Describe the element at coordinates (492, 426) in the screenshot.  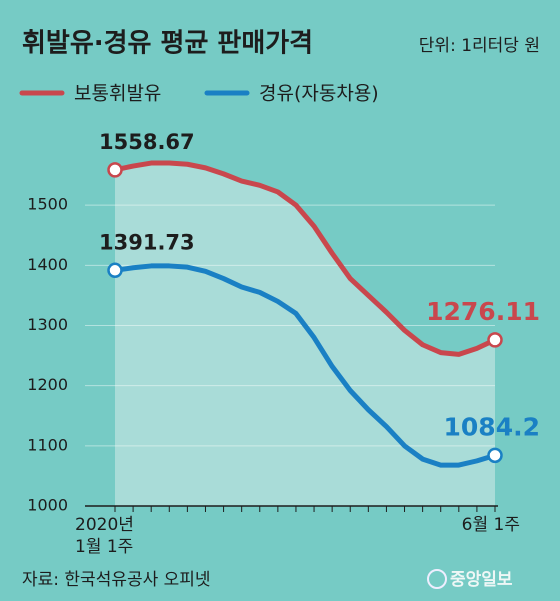
I see `value-label: 1084.2` at that location.